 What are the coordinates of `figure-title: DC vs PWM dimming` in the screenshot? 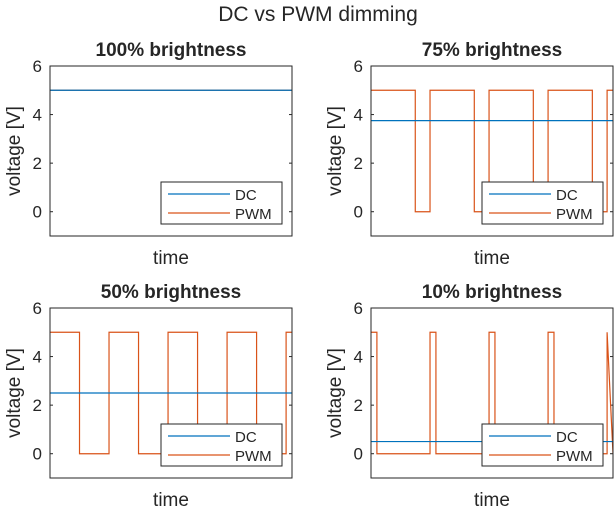 It's located at (318, 14).